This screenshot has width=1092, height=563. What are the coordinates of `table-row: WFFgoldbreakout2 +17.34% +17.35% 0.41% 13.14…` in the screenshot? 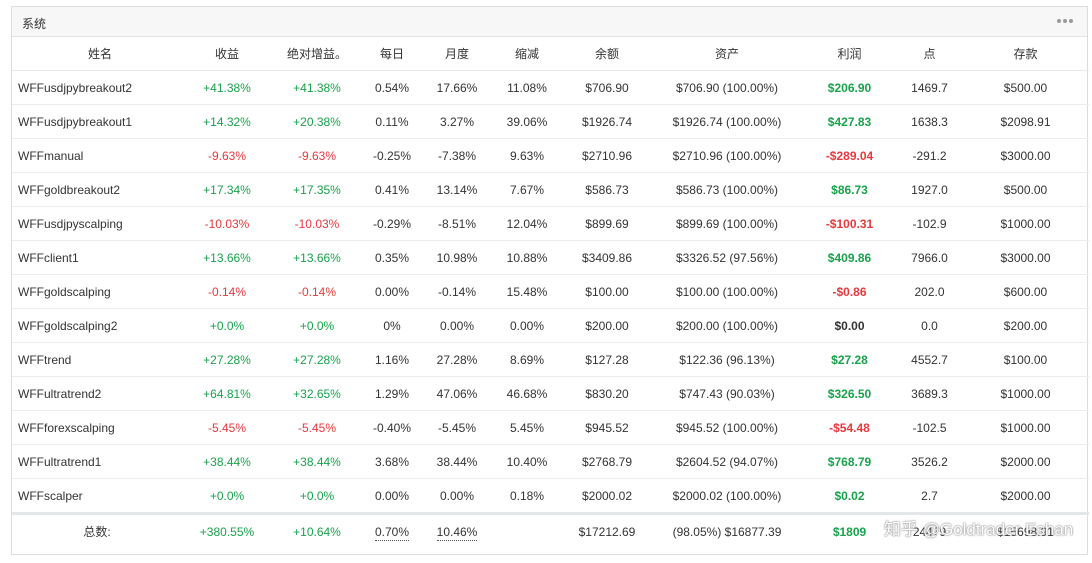 It's located at (550, 189).